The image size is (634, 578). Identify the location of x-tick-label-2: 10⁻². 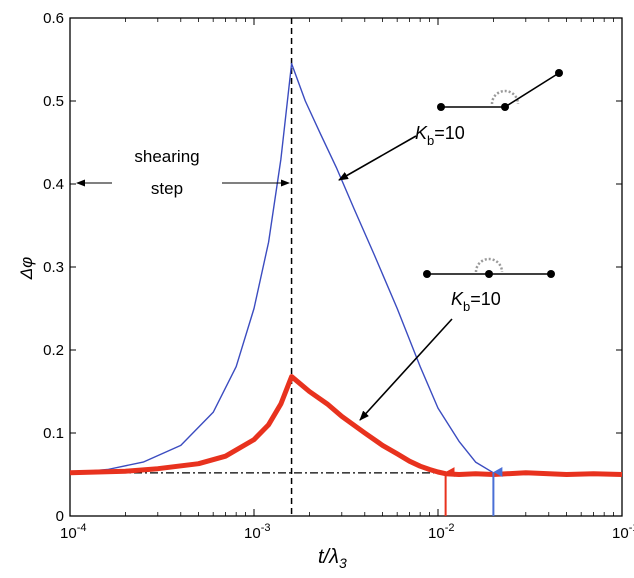
(441, 532).